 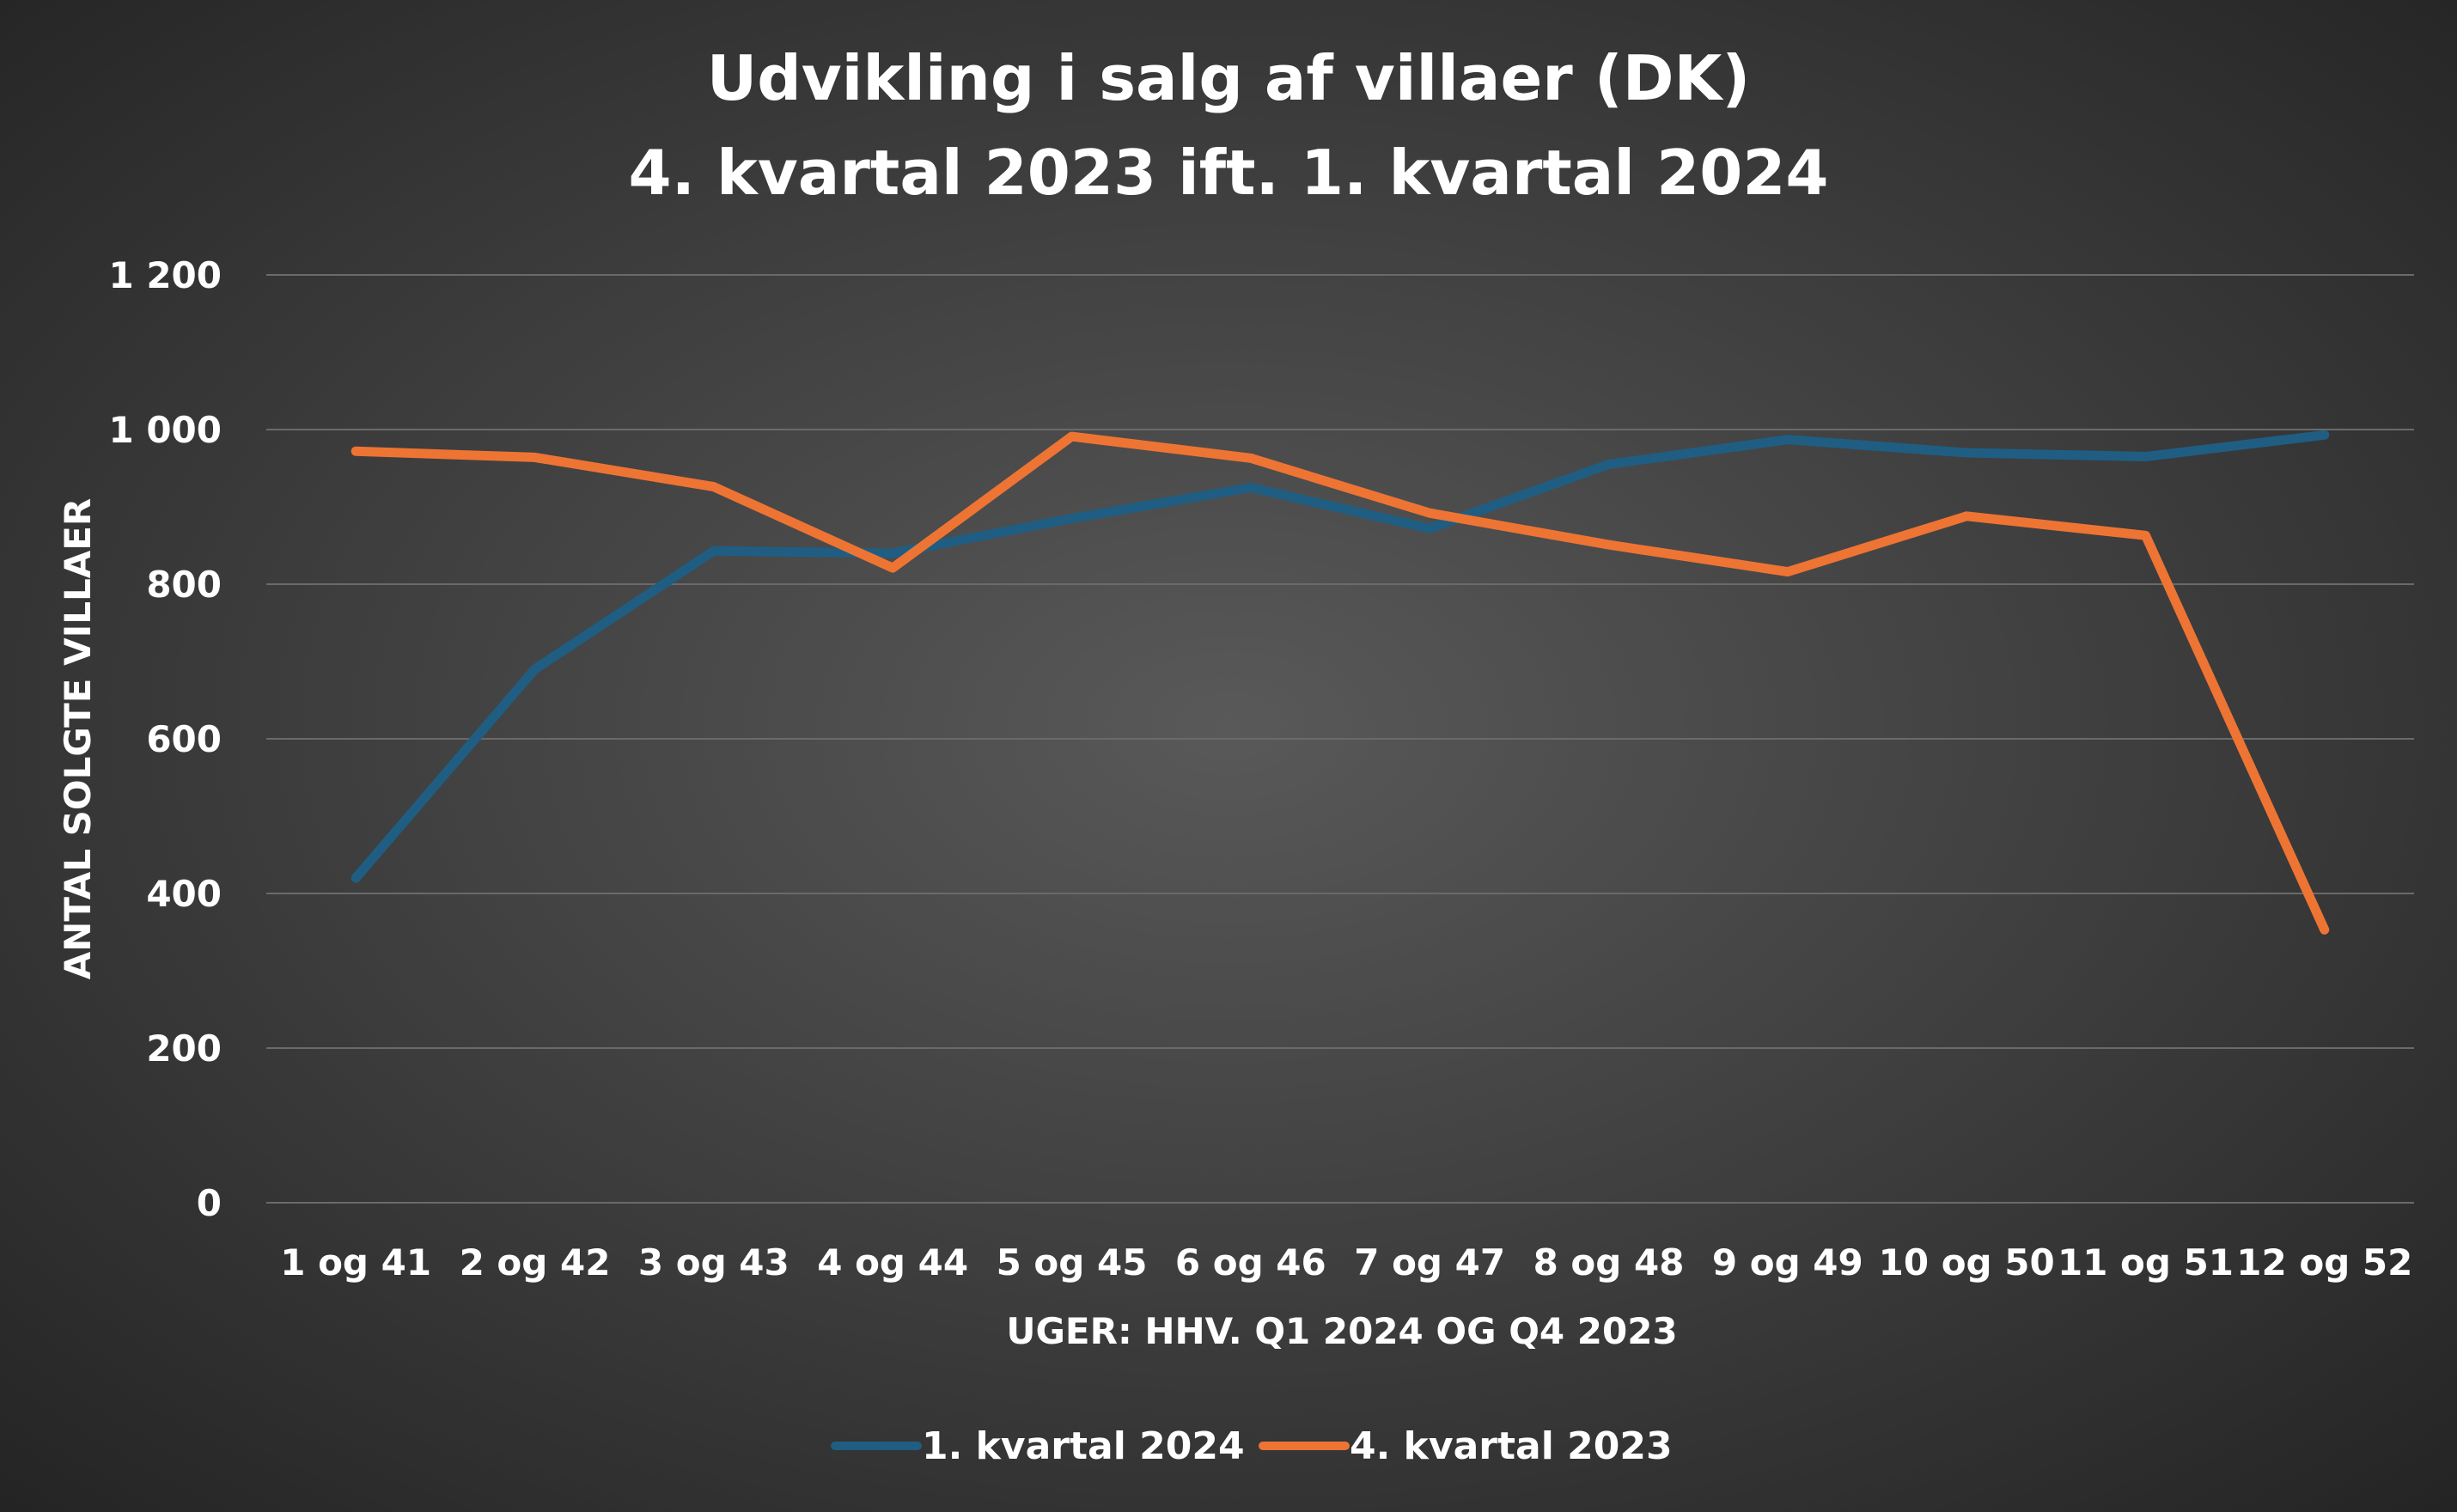 I want to click on legend-label-series-1: 1. kvartal 2024, so click(x=1083, y=1446).